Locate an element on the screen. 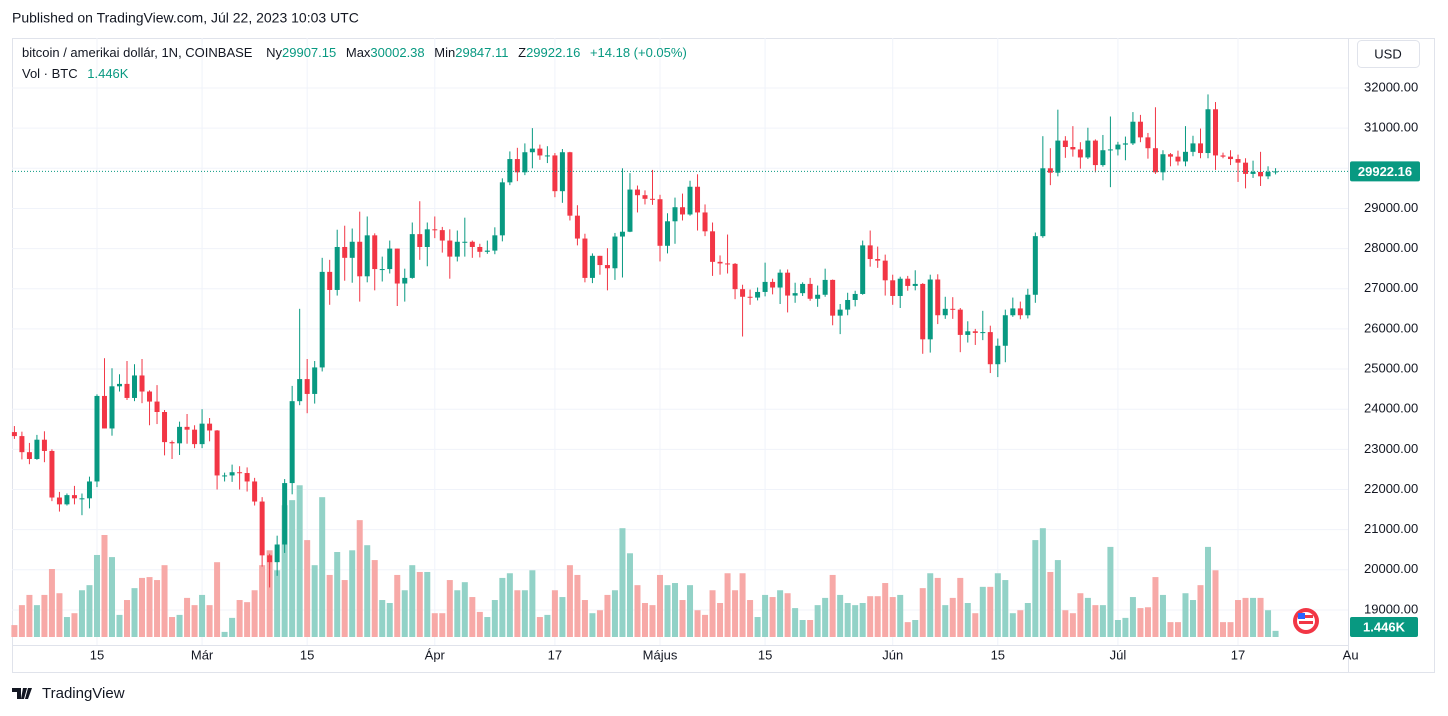  x-tick-label: Júl is located at coordinates (1118, 654).